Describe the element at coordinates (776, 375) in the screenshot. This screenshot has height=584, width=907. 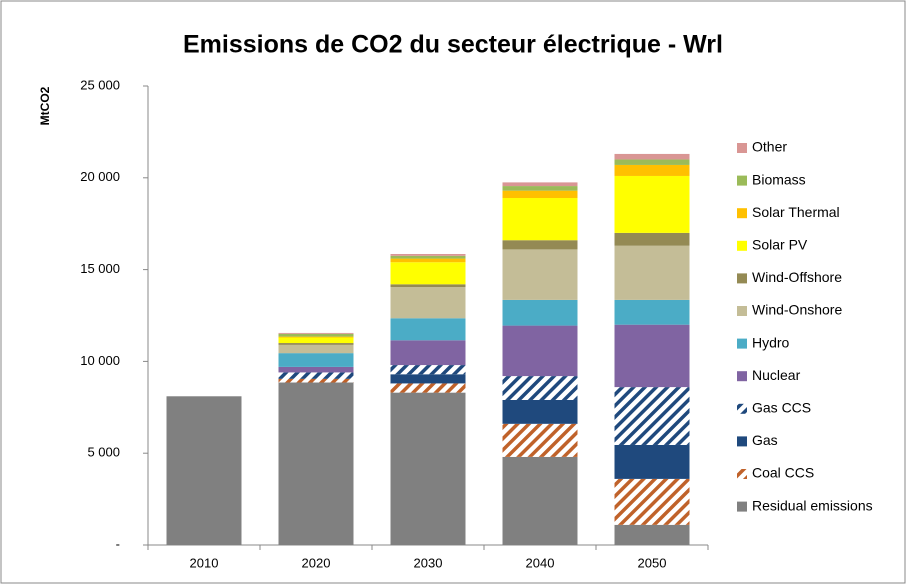
I see `legend-label: Nuclear` at that location.